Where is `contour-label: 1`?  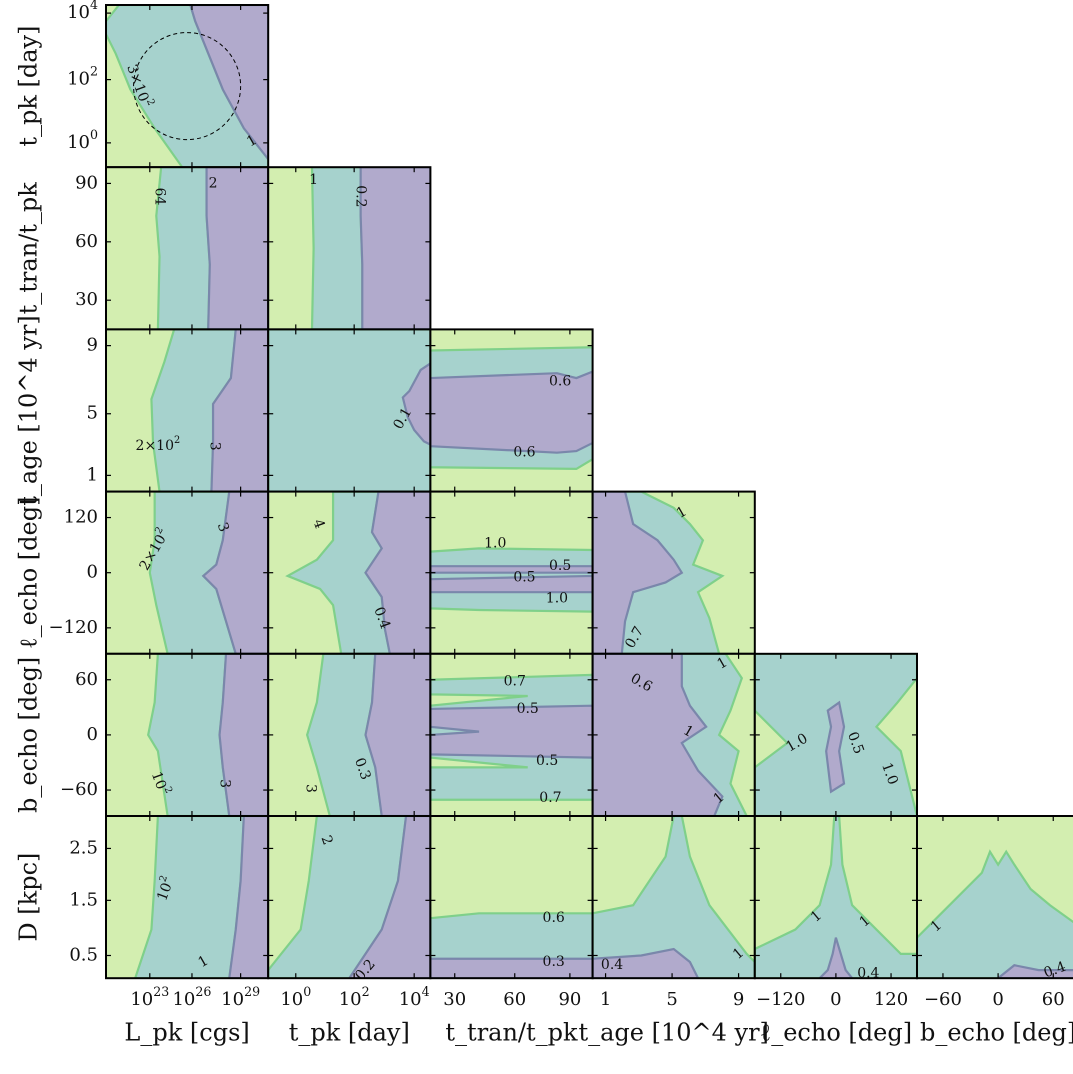
contour-label: 1 is located at coordinates (313, 180).